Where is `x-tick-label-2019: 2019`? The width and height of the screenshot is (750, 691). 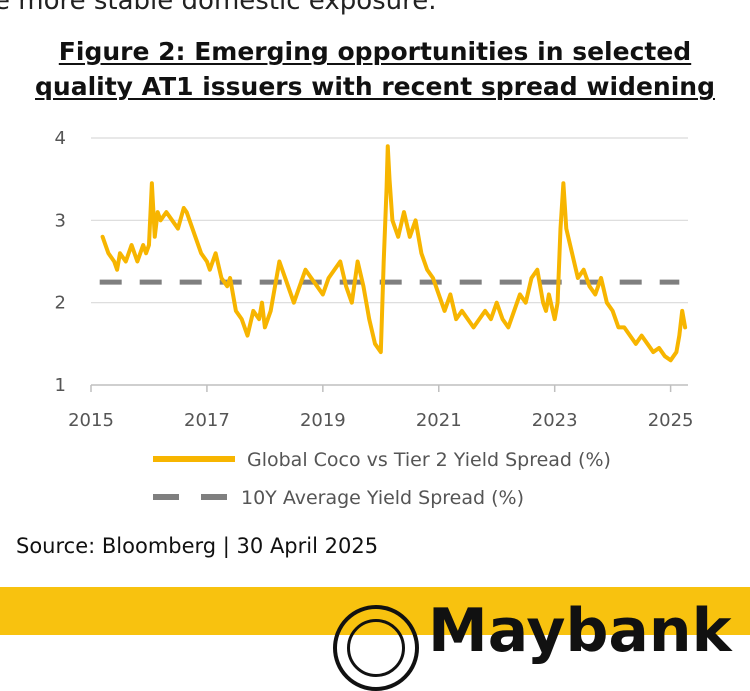 x-tick-label-2019: 2019 is located at coordinates (323, 420).